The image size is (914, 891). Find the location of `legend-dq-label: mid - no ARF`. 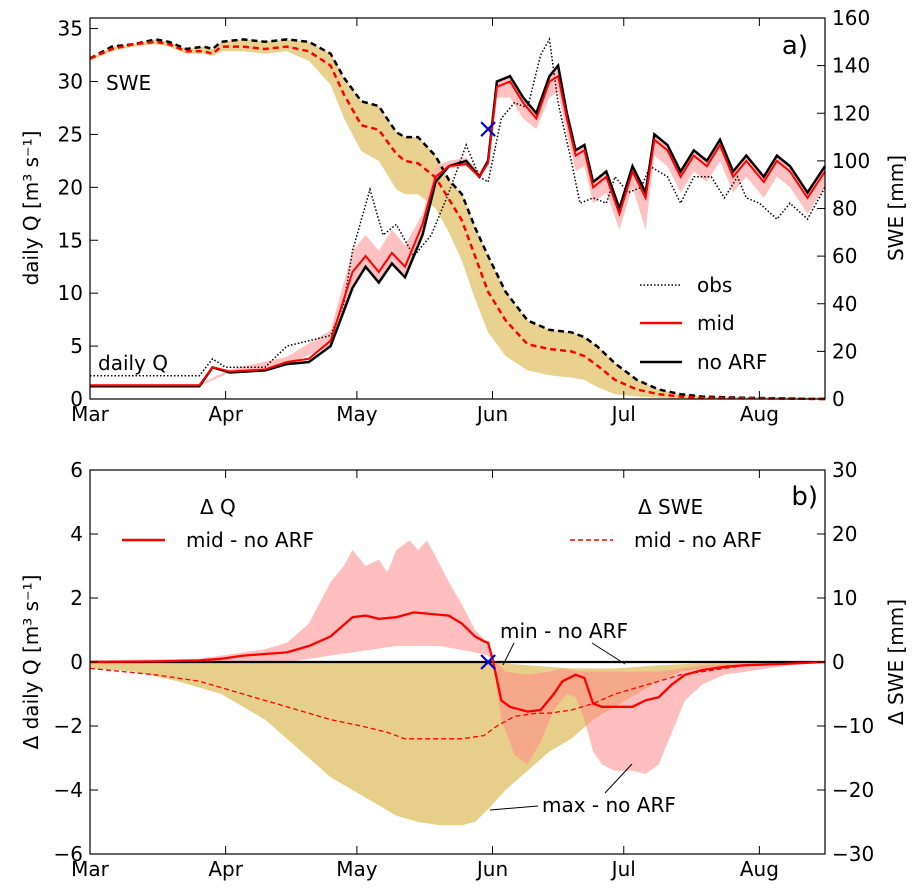

legend-dq-label: mid - no ARF is located at coordinates (250, 540).